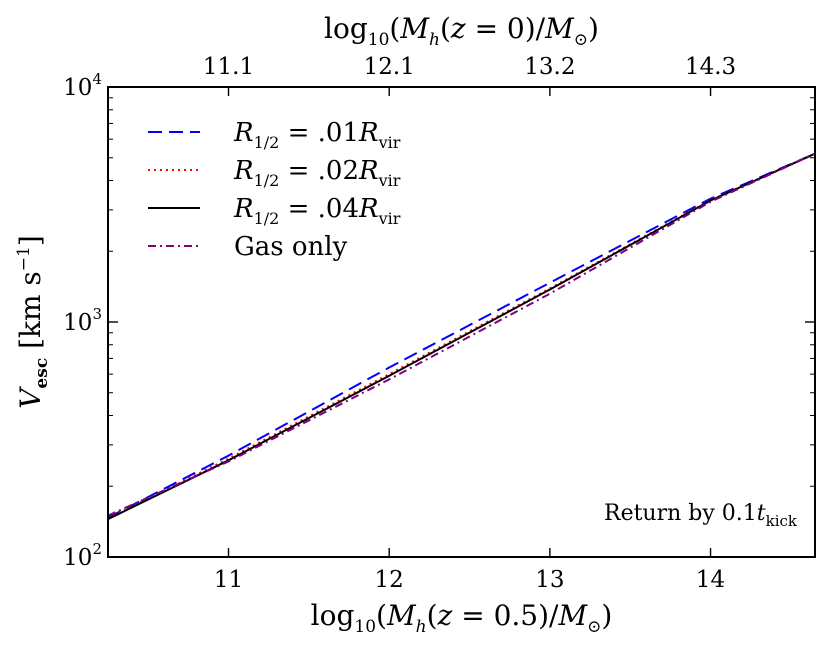  Describe the element at coordinates (549, 580) in the screenshot. I see `x-tick-label: 13` at that location.